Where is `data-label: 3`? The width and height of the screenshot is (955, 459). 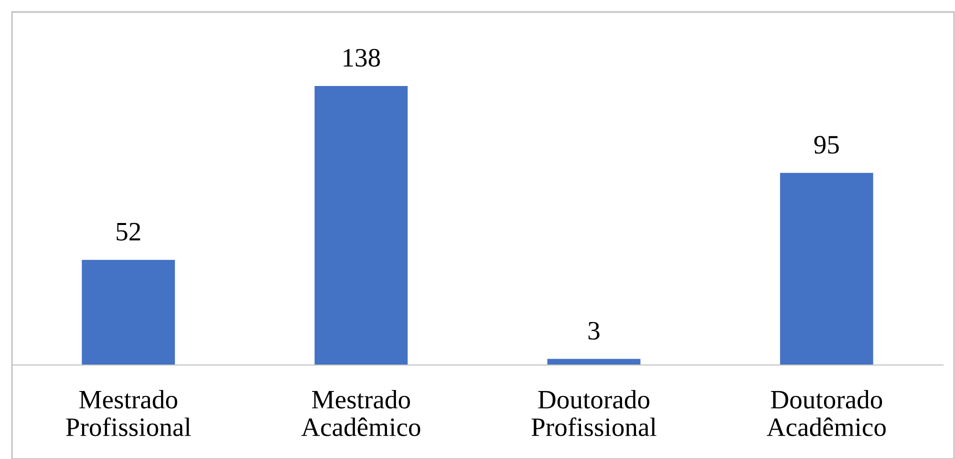
data-label: 3 is located at coordinates (594, 331).